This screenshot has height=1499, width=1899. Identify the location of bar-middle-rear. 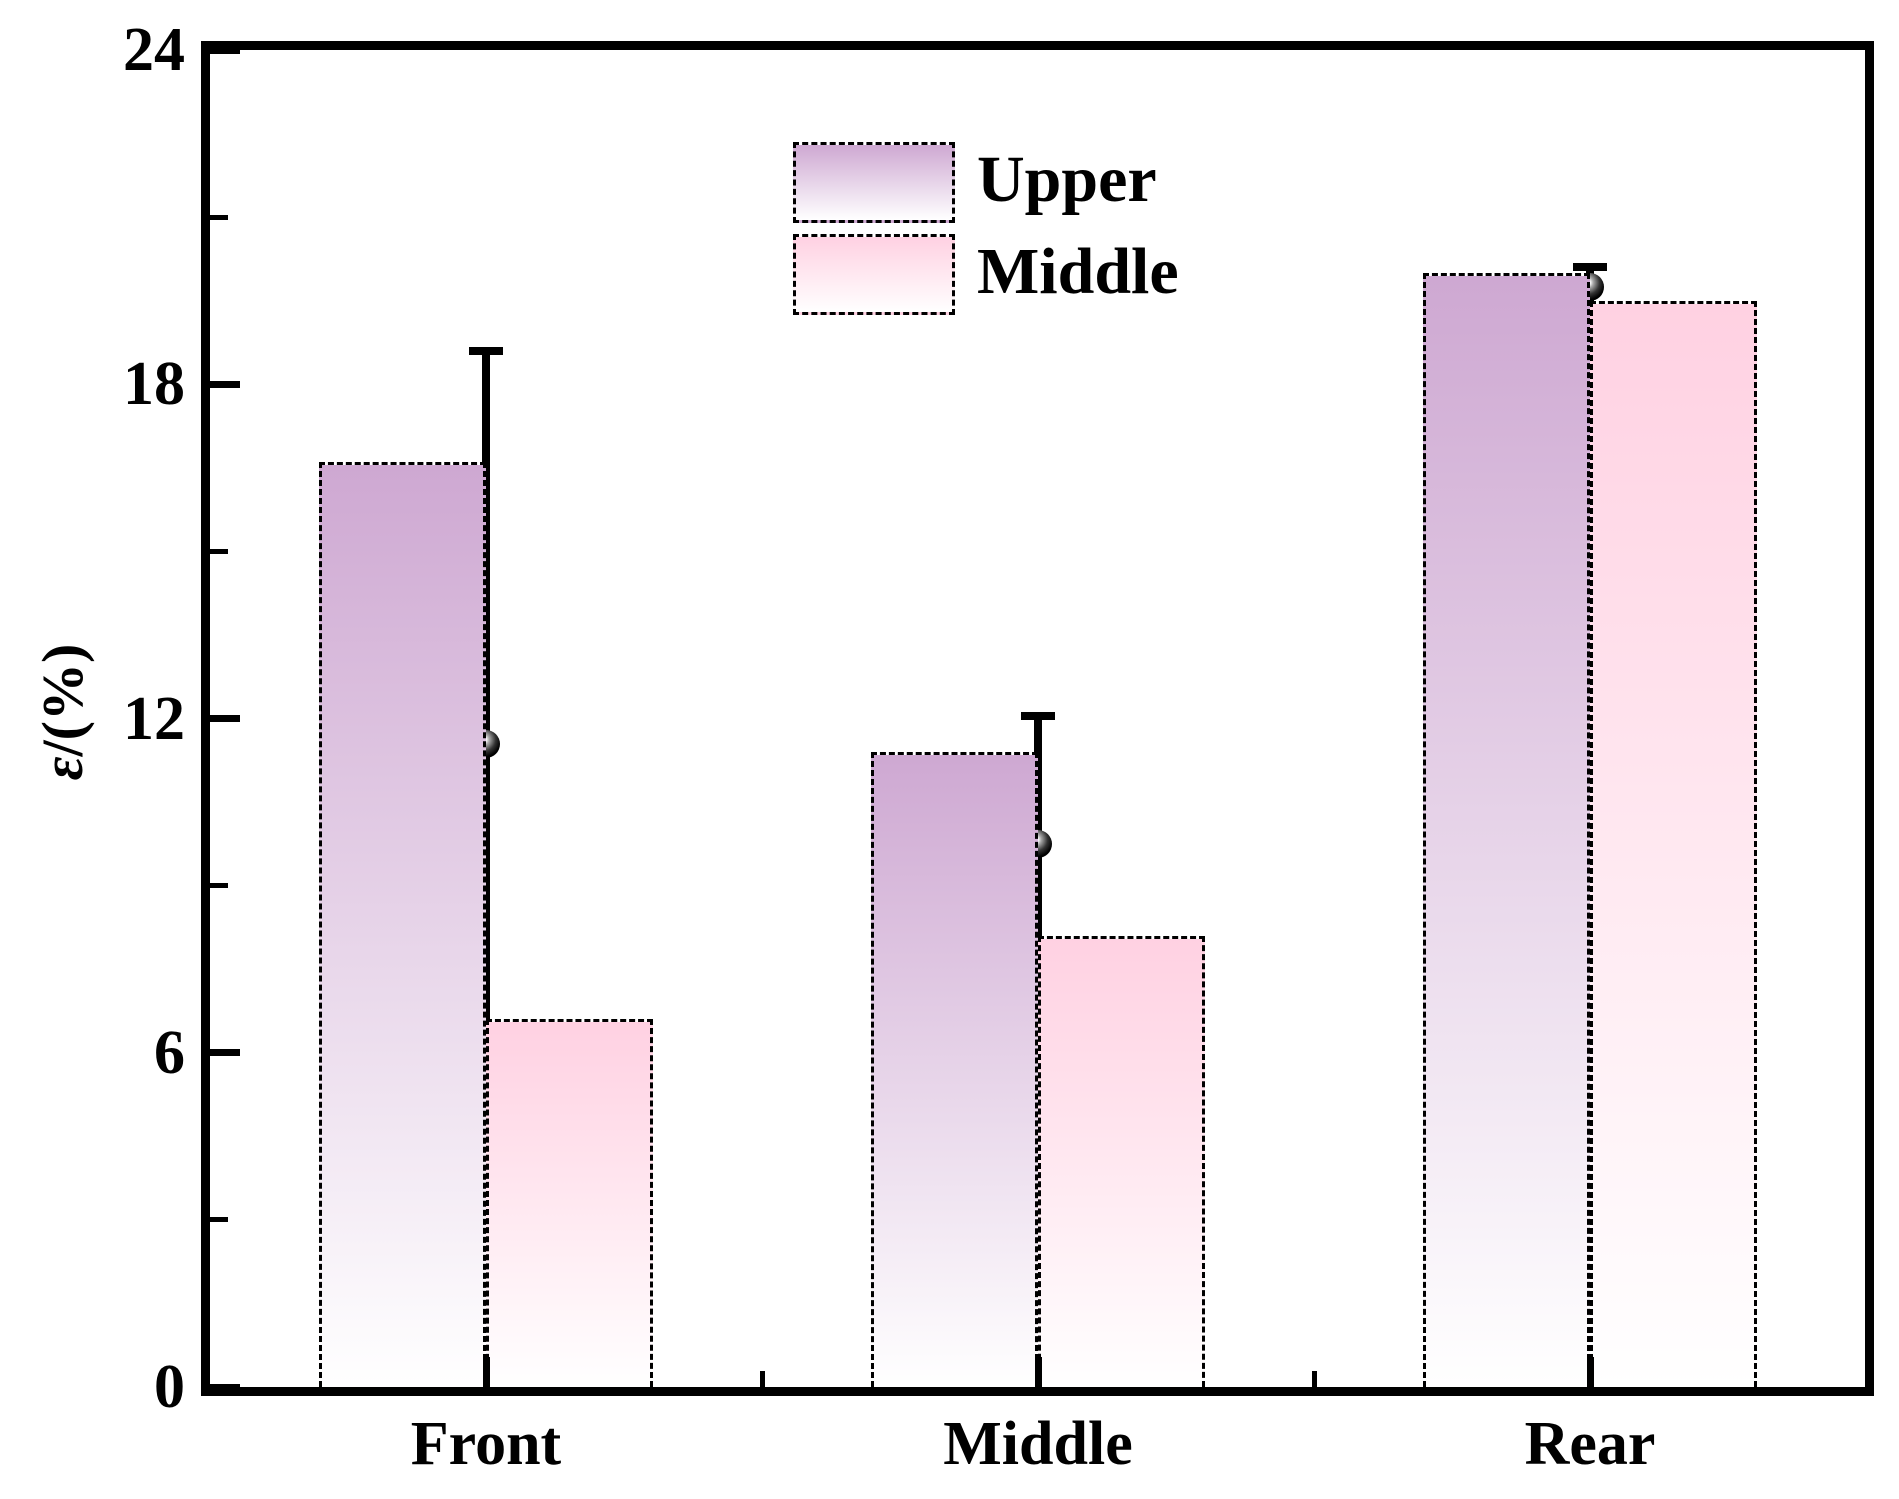
(1673, 843).